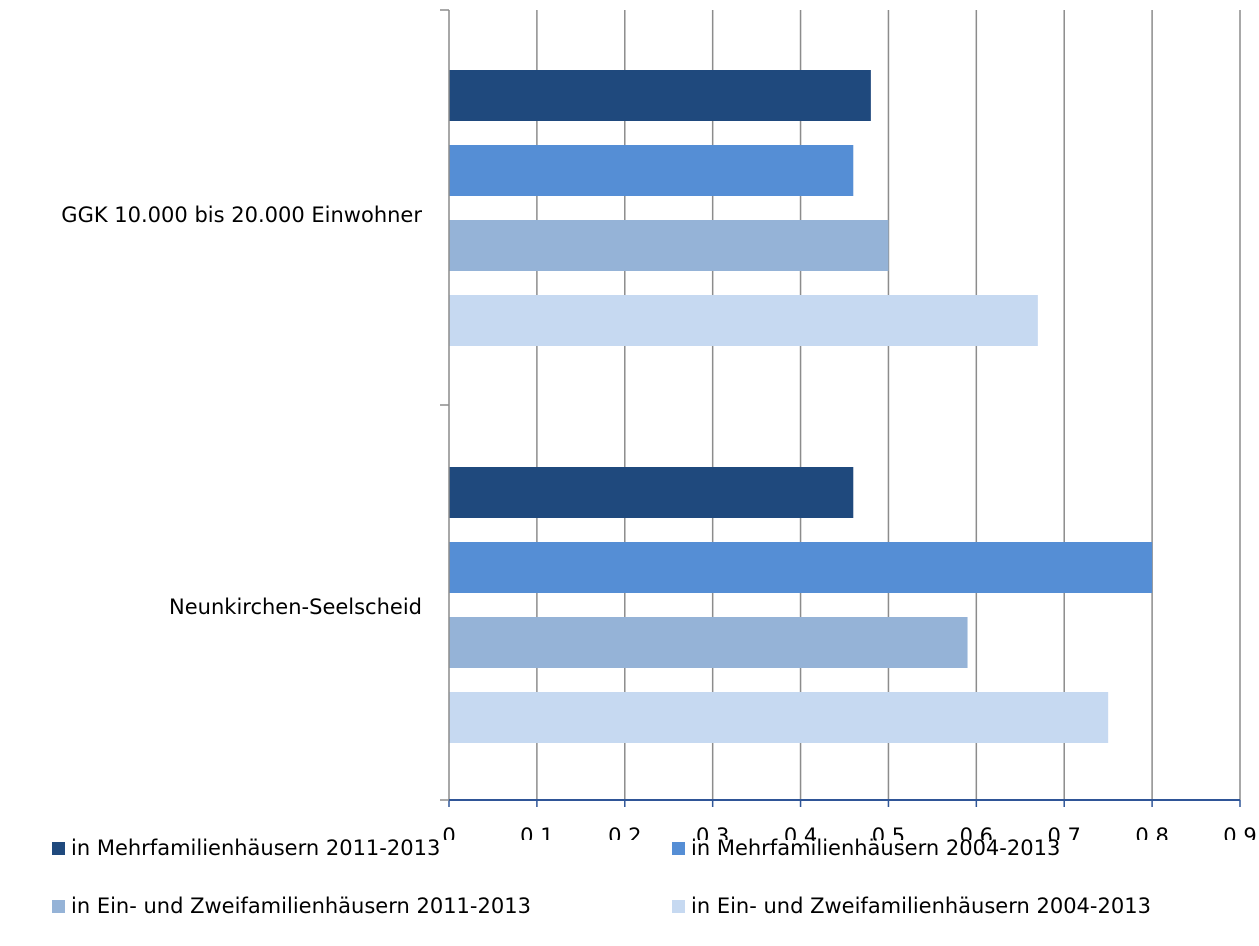 This screenshot has width=1259, height=946. What do you see at coordinates (1151, 832) in the screenshot?
I see `x-tick-label-8: 0,8` at bounding box center [1151, 832].